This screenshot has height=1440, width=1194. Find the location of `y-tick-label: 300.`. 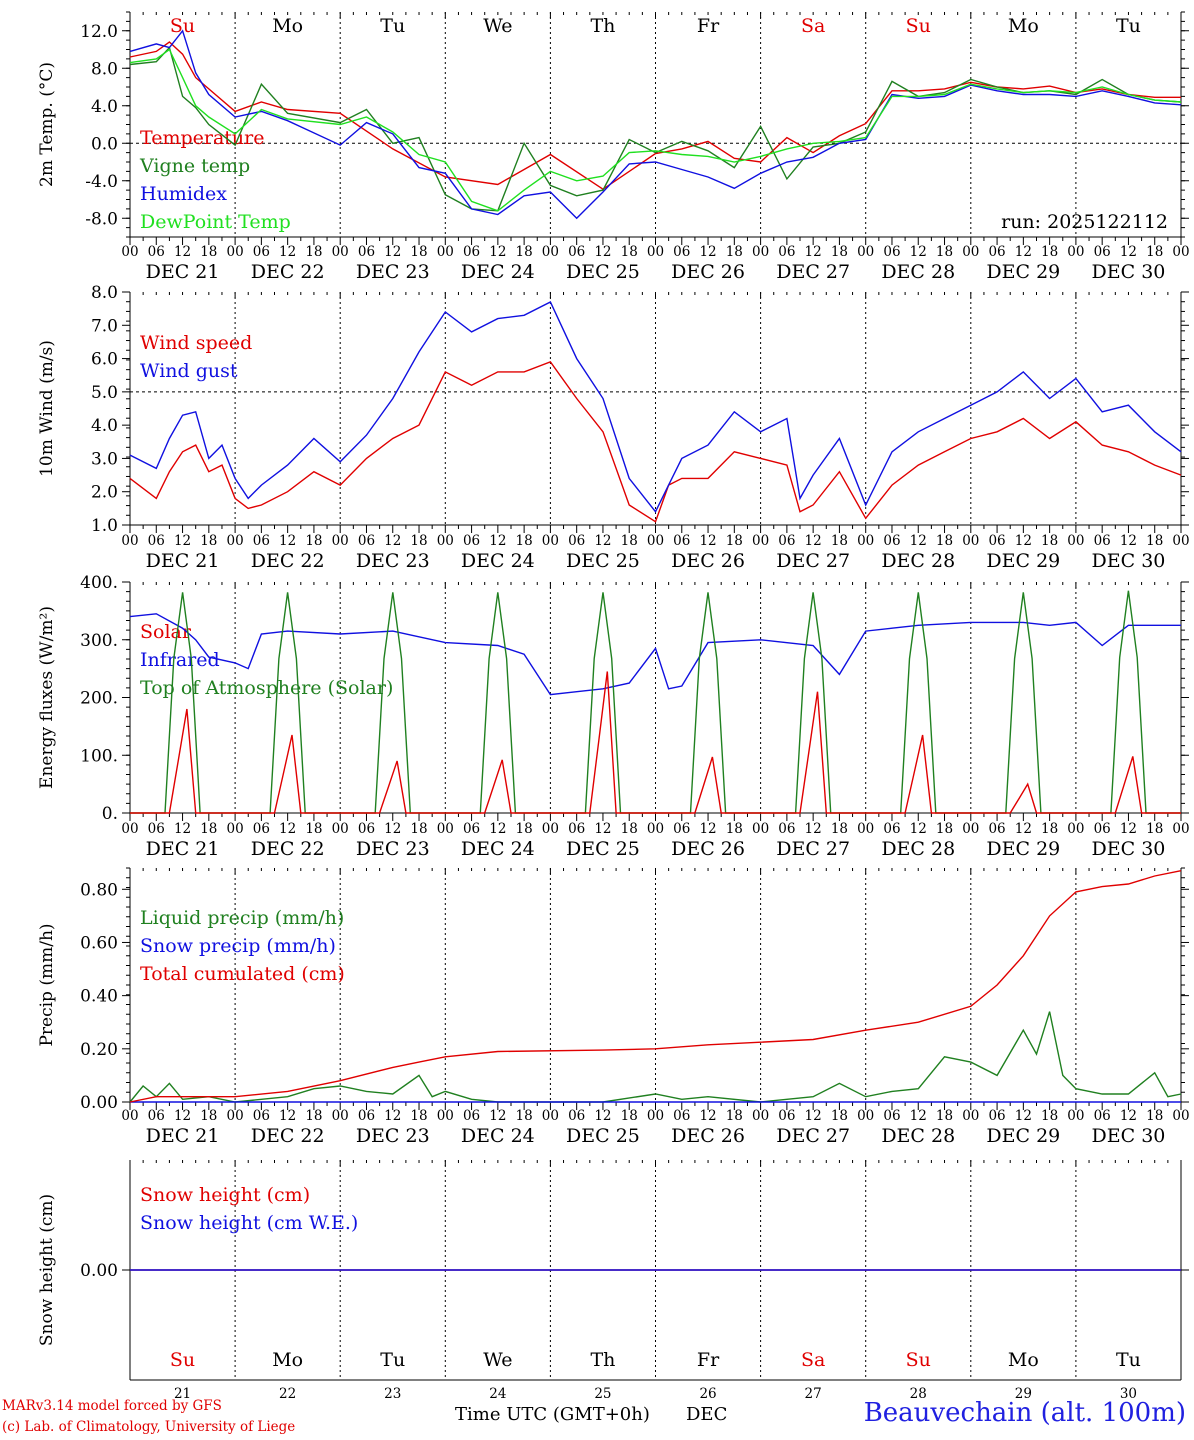

y-tick-label: 300. is located at coordinates (99, 641).